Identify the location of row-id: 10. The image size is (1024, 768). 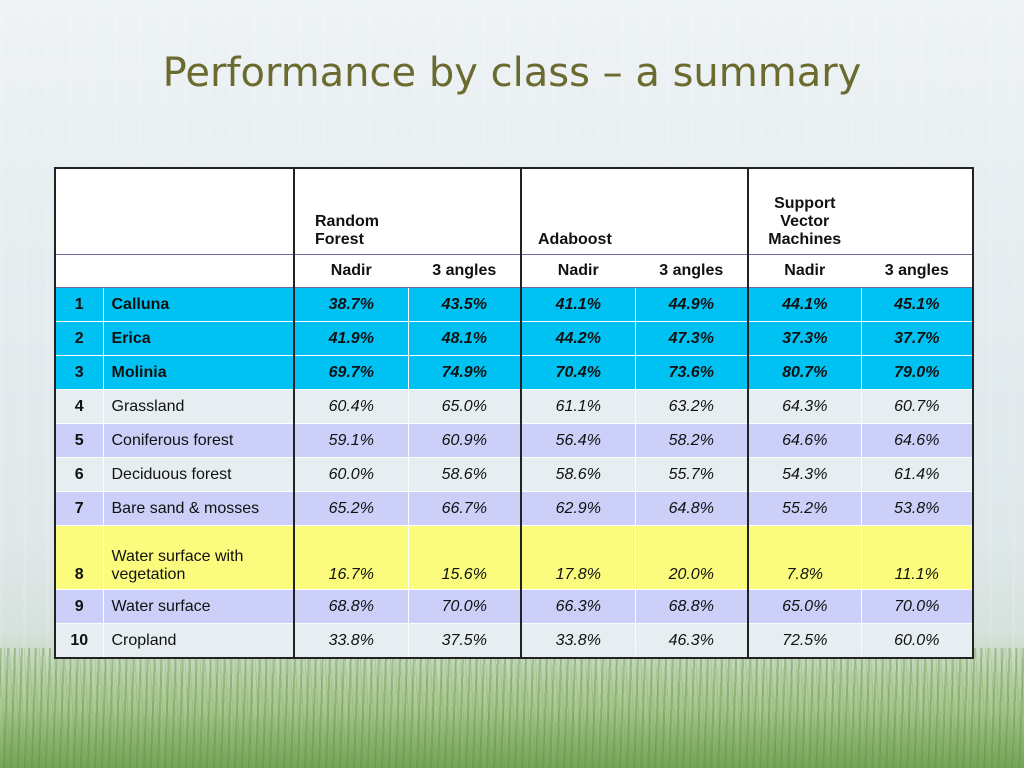
(79, 641).